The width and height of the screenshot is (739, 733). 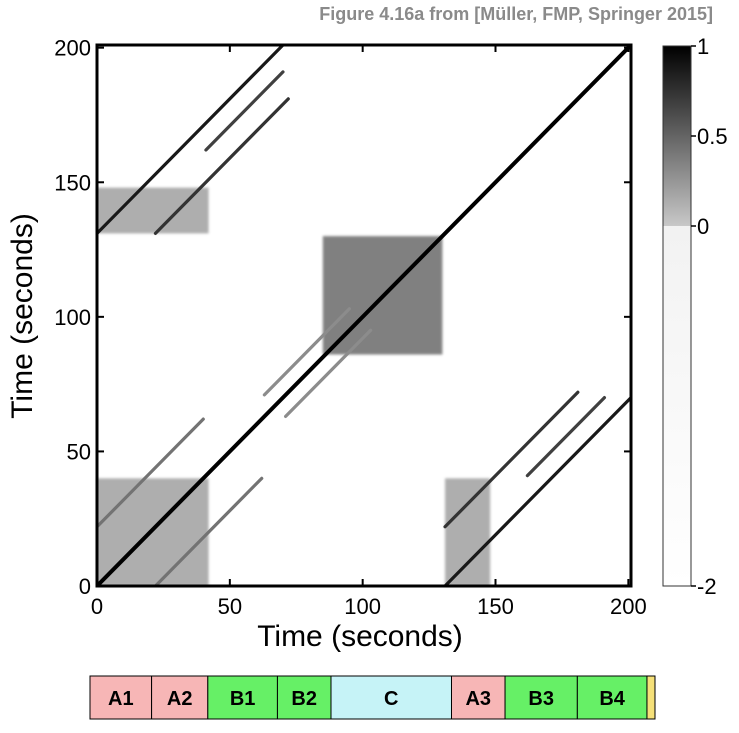 What do you see at coordinates (85, 586) in the screenshot?
I see `y-tick-label: 0` at bounding box center [85, 586].